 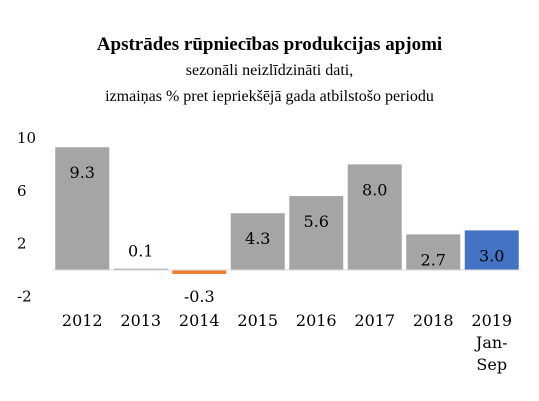 What do you see at coordinates (82, 208) in the screenshot?
I see `bar-2012` at bounding box center [82, 208].